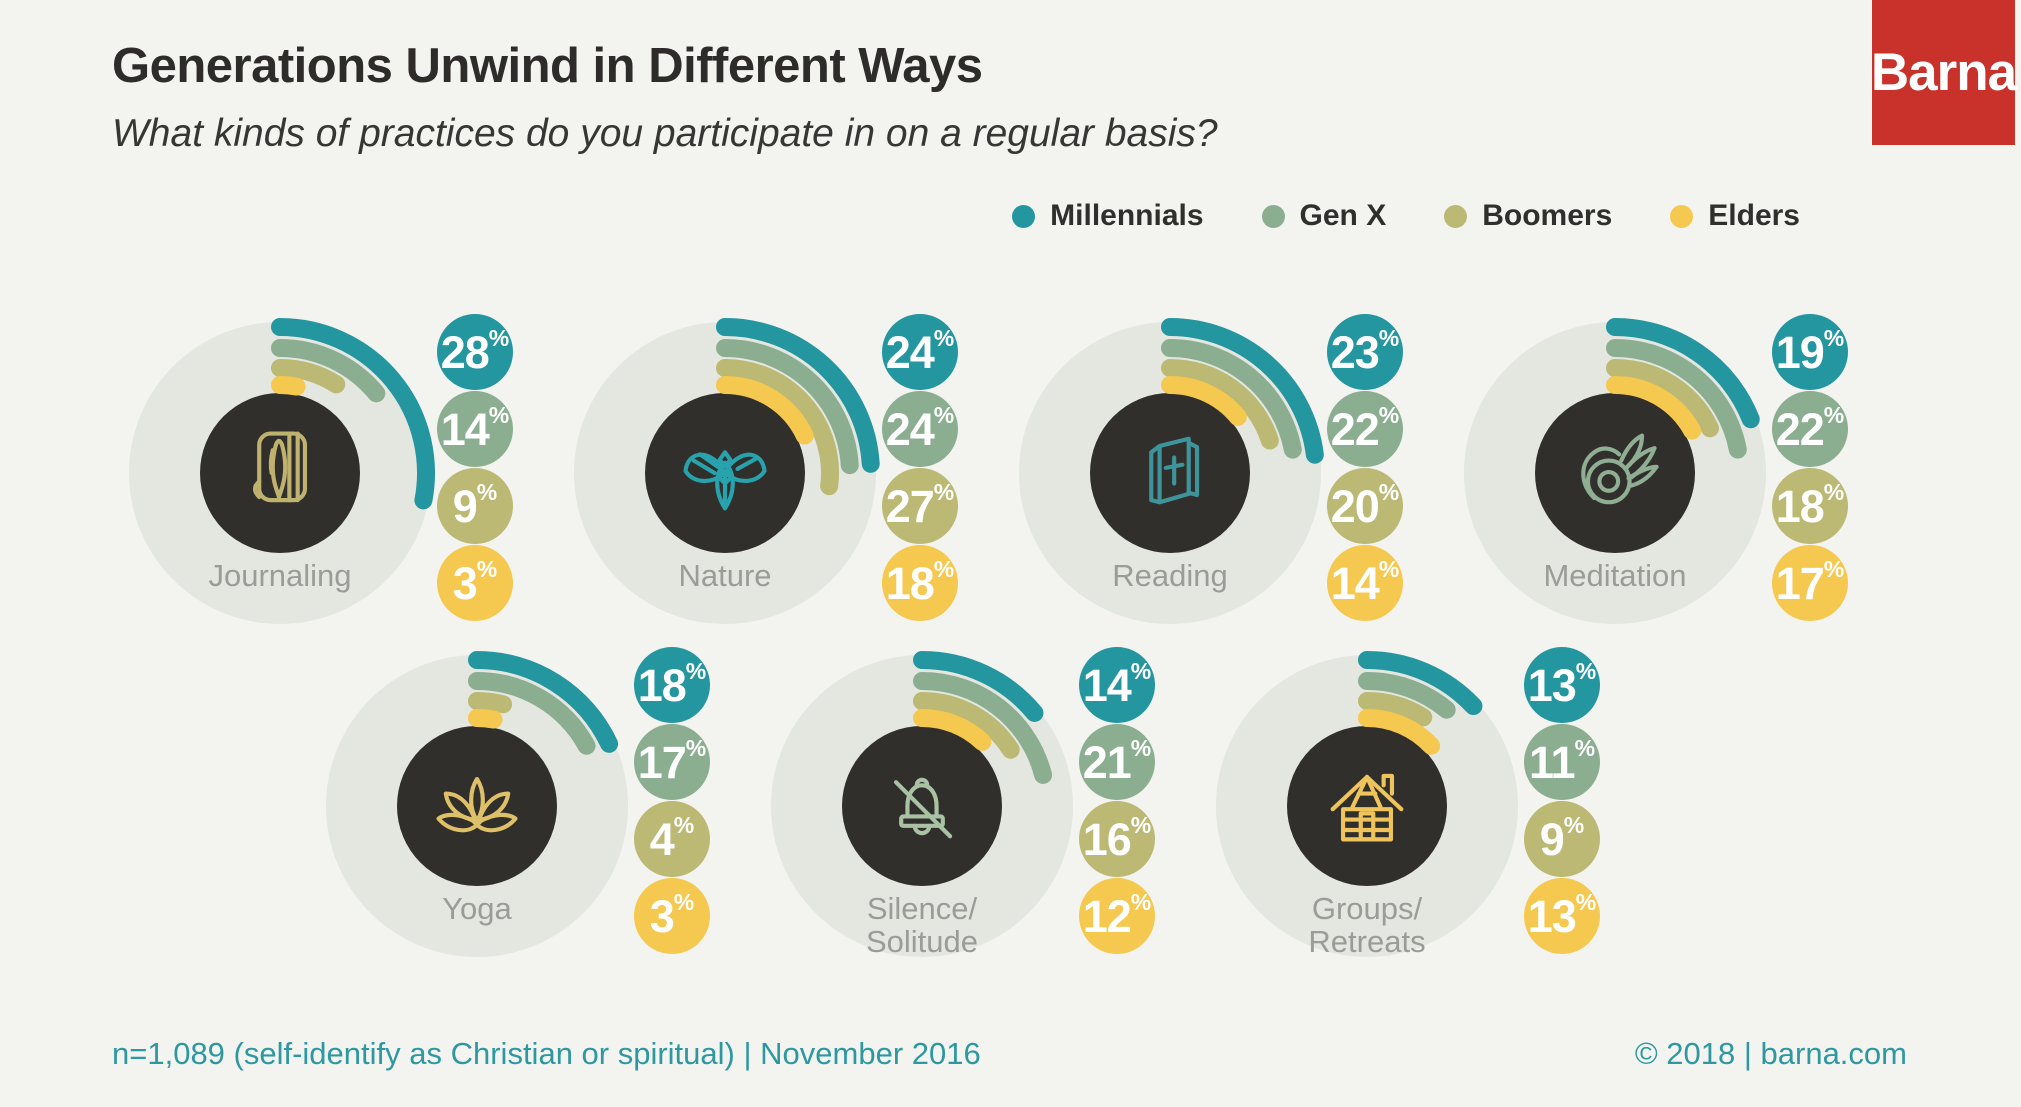  I want to click on value-bubble-gen-x: 21%, so click(1117, 762).